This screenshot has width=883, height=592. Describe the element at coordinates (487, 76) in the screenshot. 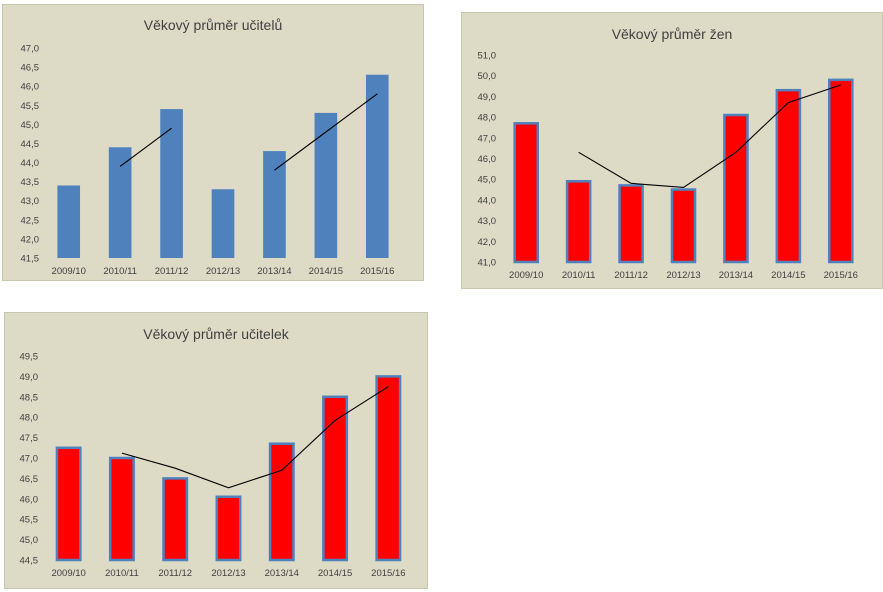

I see `y-tick-label: 50,0` at that location.